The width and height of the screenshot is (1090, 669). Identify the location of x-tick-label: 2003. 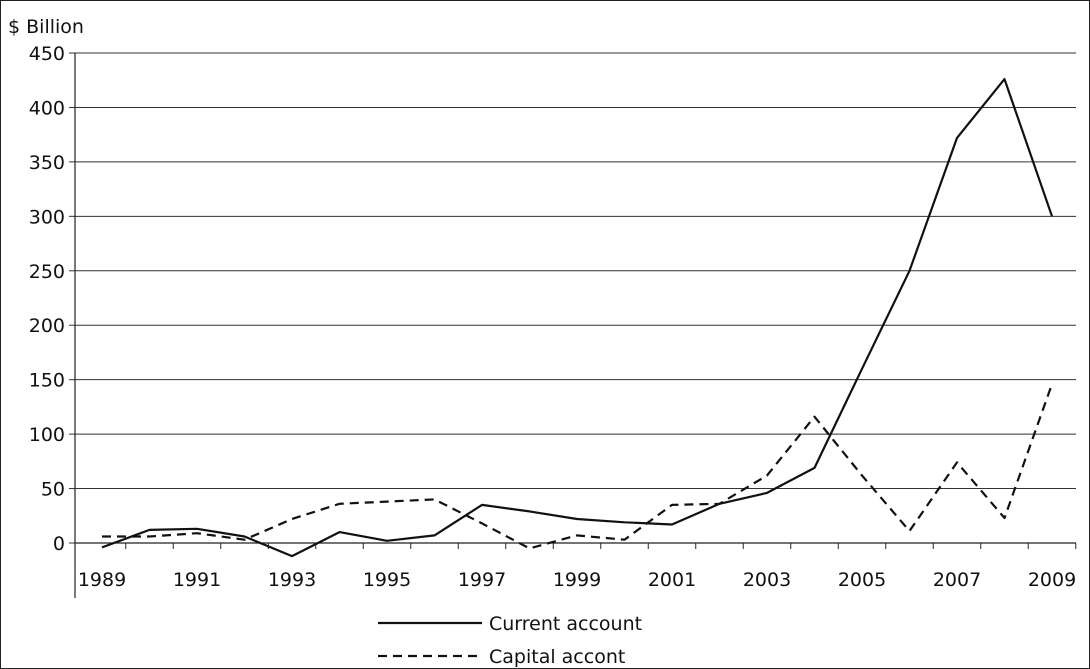
(767, 580).